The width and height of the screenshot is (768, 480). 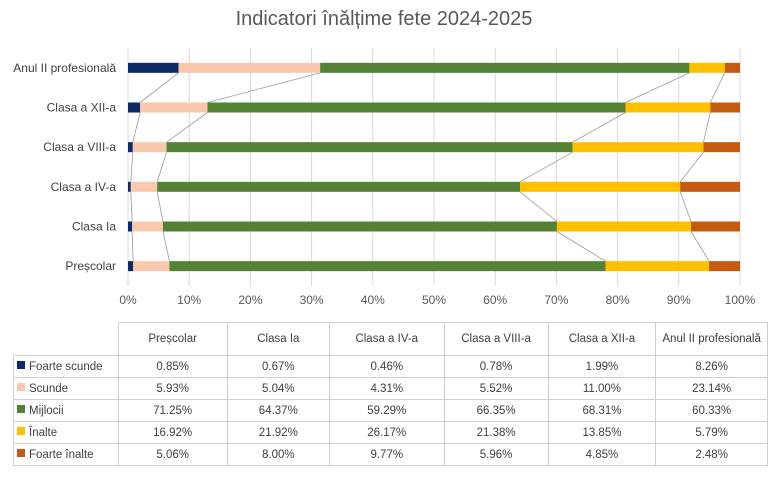 What do you see at coordinates (128, 300) in the screenshot?
I see `x-tick-label: 0%` at bounding box center [128, 300].